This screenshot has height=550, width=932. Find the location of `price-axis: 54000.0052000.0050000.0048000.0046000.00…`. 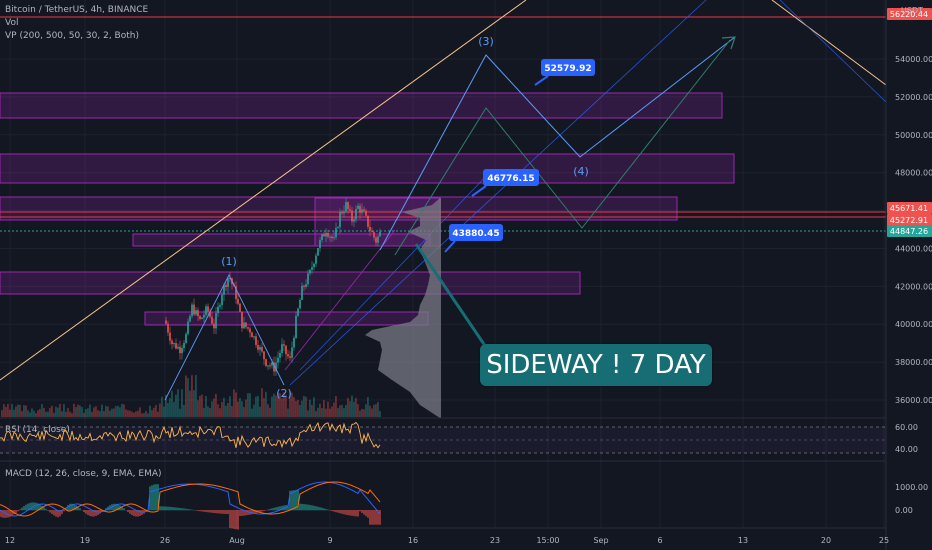

price-axis: 54000.0052000.0050000.0048000.0046000.00… is located at coordinates (908, 275).